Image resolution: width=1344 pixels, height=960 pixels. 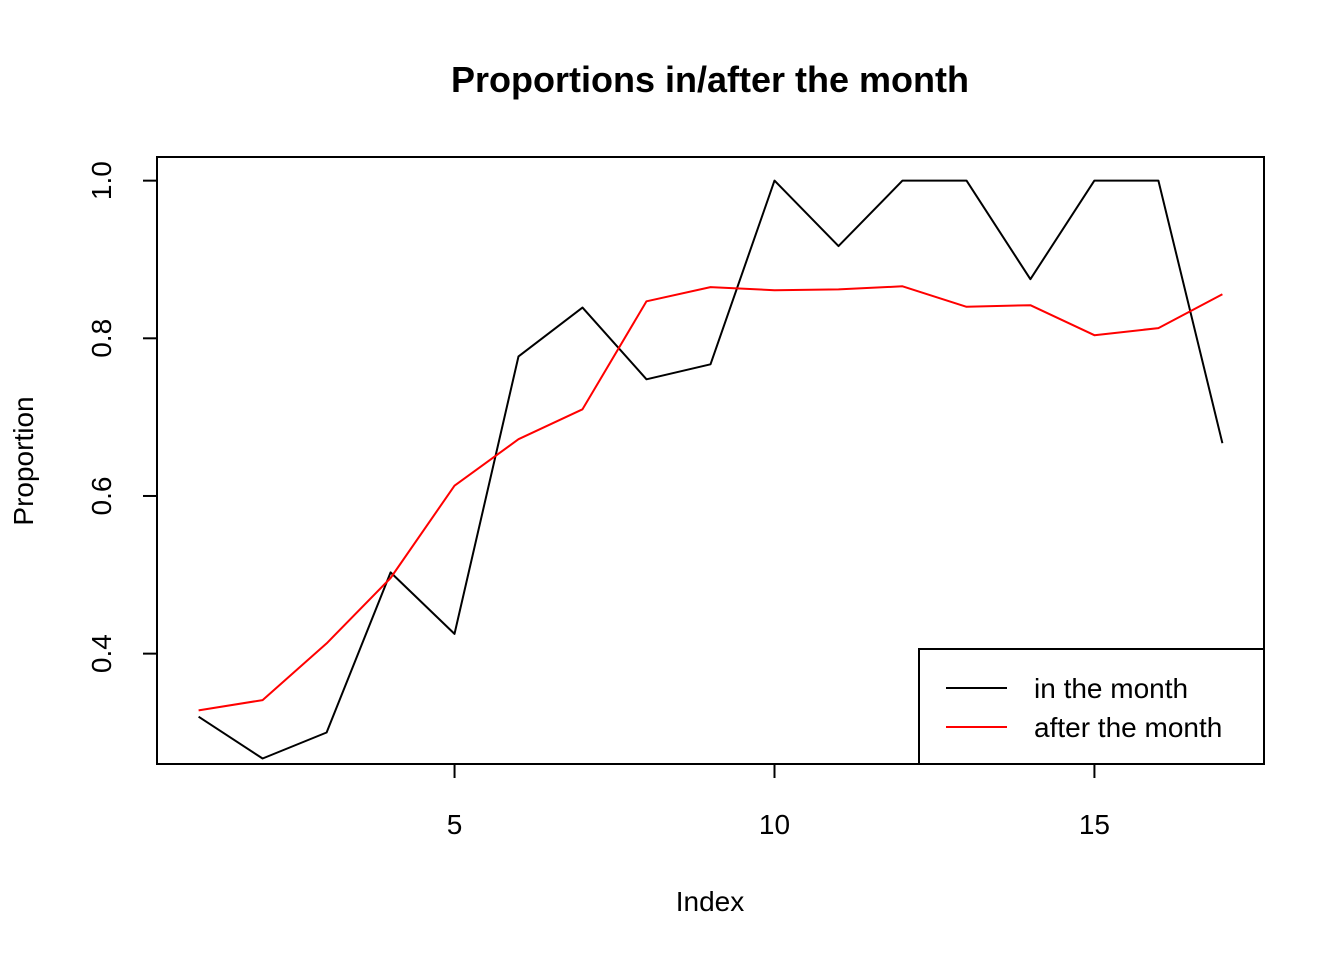 I want to click on legend-label-in-the-month: in the month, so click(x=1111, y=688).